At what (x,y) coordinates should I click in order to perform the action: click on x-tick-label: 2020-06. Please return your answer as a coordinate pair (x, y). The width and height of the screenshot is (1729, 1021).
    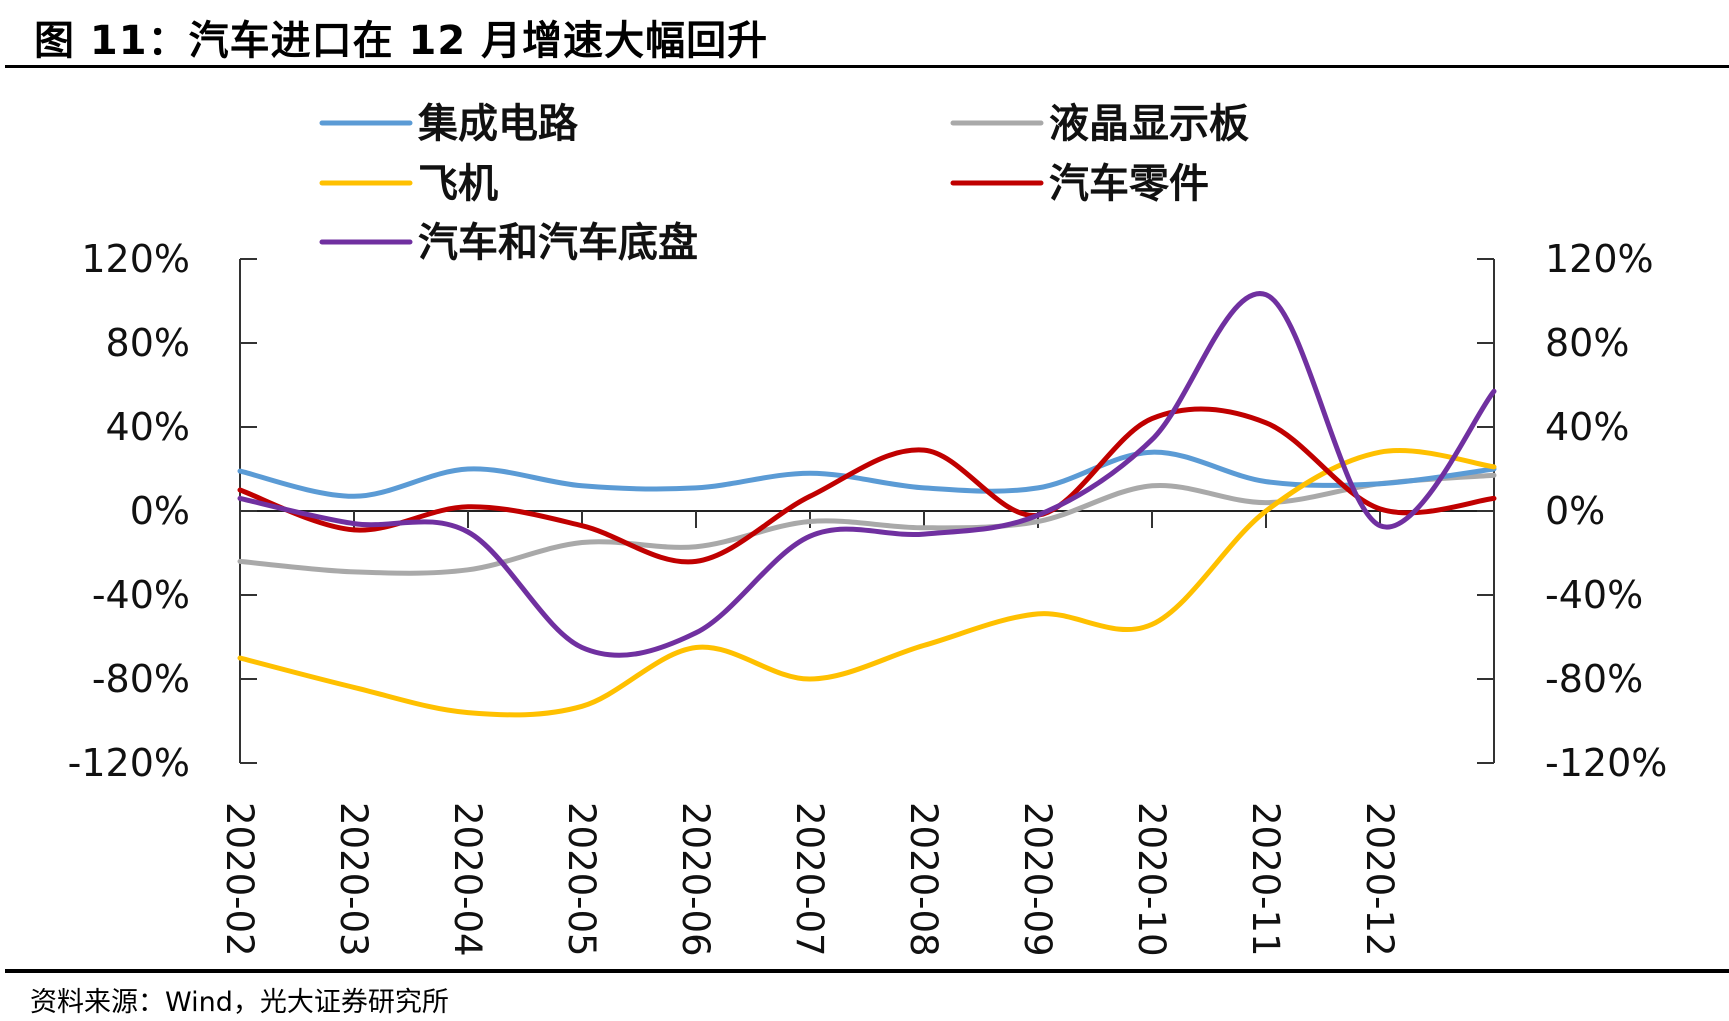
    Looking at the image, I should click on (695, 879).